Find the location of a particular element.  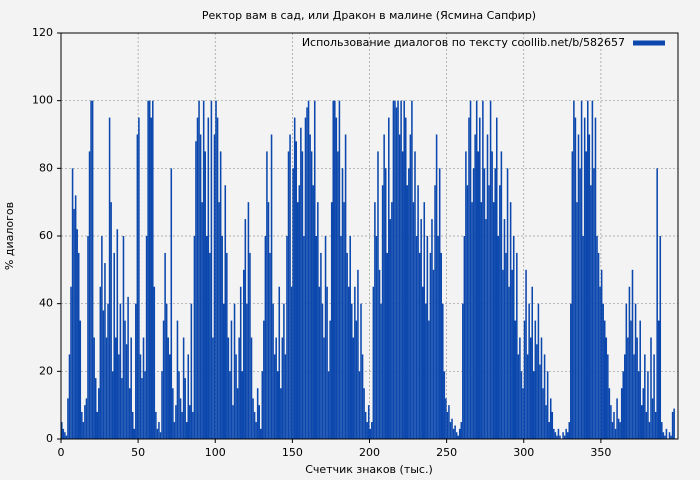

y-axis-label: % диалогов is located at coordinates (9, 236).